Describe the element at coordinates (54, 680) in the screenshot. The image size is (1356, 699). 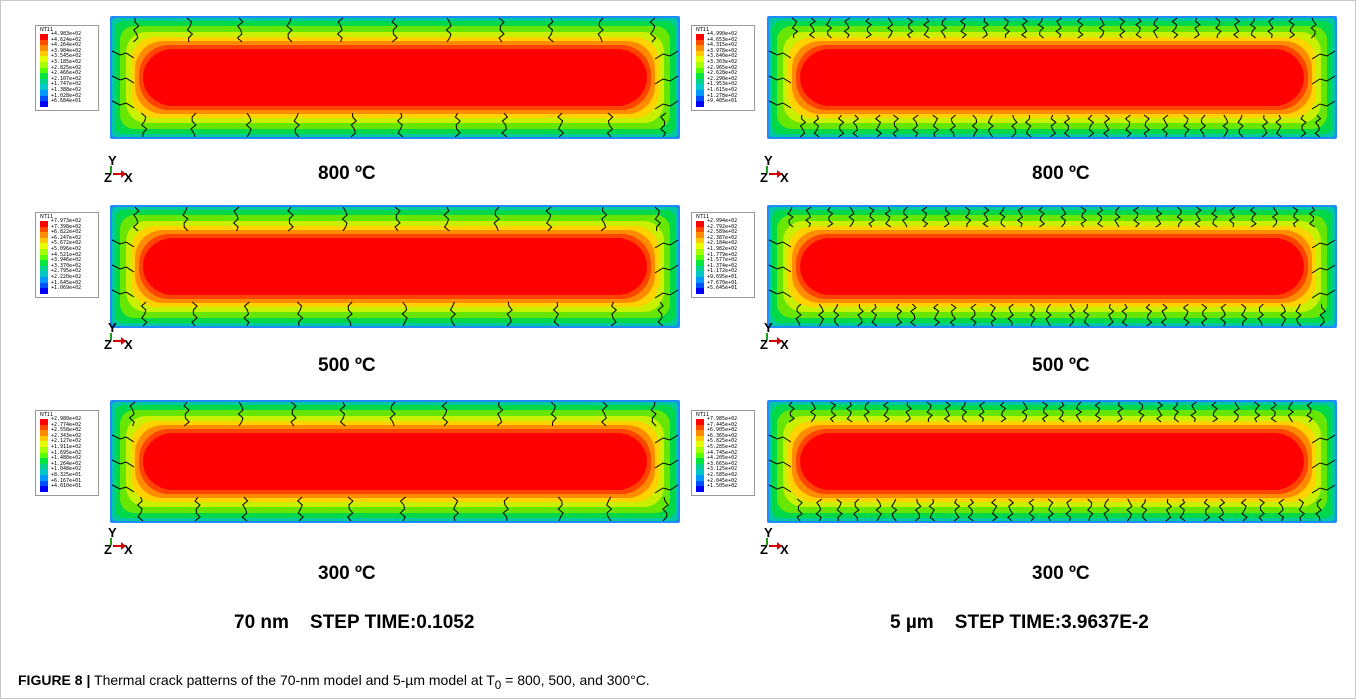
I see `caption-label: FIGURE 8 |` at that location.